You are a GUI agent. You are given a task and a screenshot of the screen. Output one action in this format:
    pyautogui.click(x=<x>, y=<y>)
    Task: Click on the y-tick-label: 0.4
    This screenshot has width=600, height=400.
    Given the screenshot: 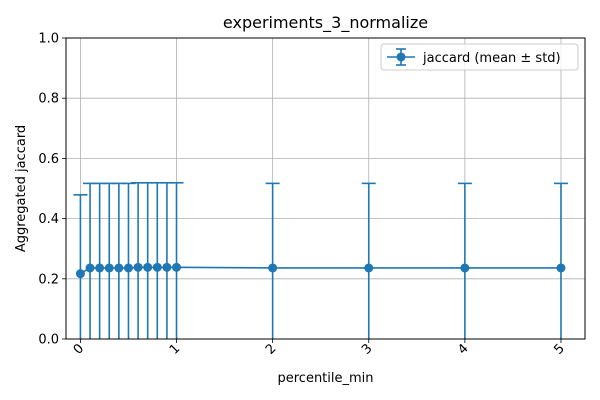 What is the action you would take?
    pyautogui.click(x=48, y=219)
    